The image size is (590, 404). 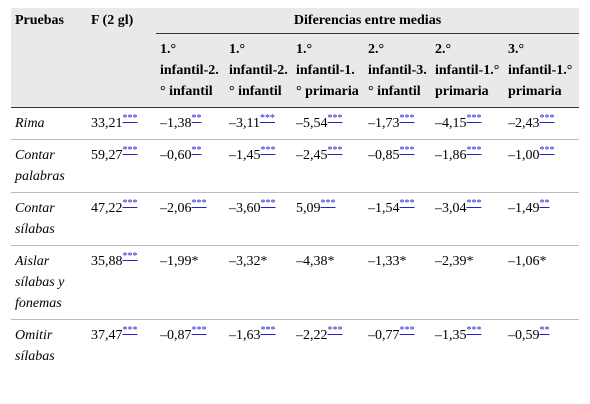 I want to click on value-cell: 47,22***, so click(x=121, y=219).